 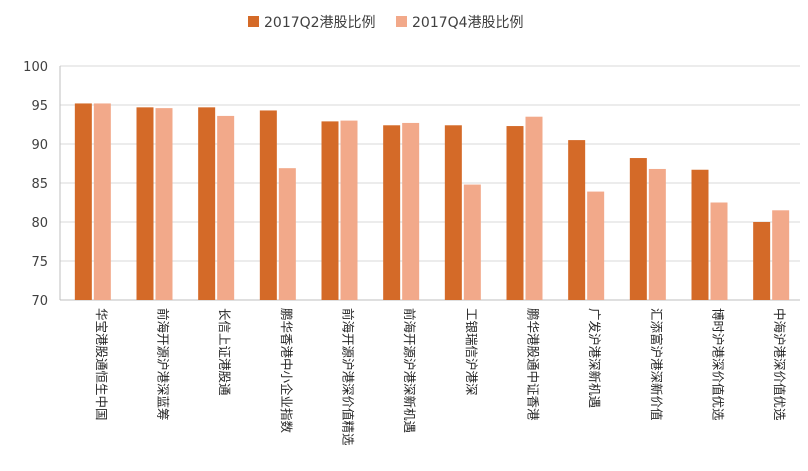 I want to click on y-tick-label: 85, so click(x=39, y=184).